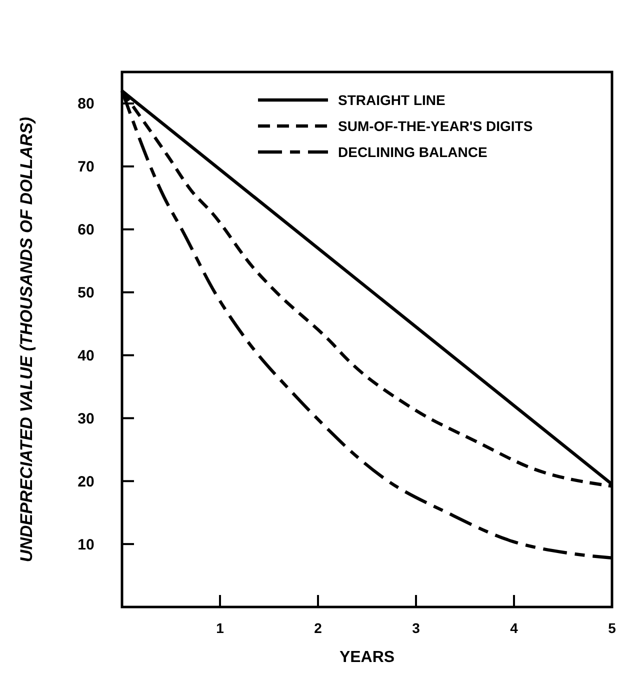 Image resolution: width=630 pixels, height=676 pixels. Describe the element at coordinates (86, 167) in the screenshot. I see `y-tick-label: 70` at that location.